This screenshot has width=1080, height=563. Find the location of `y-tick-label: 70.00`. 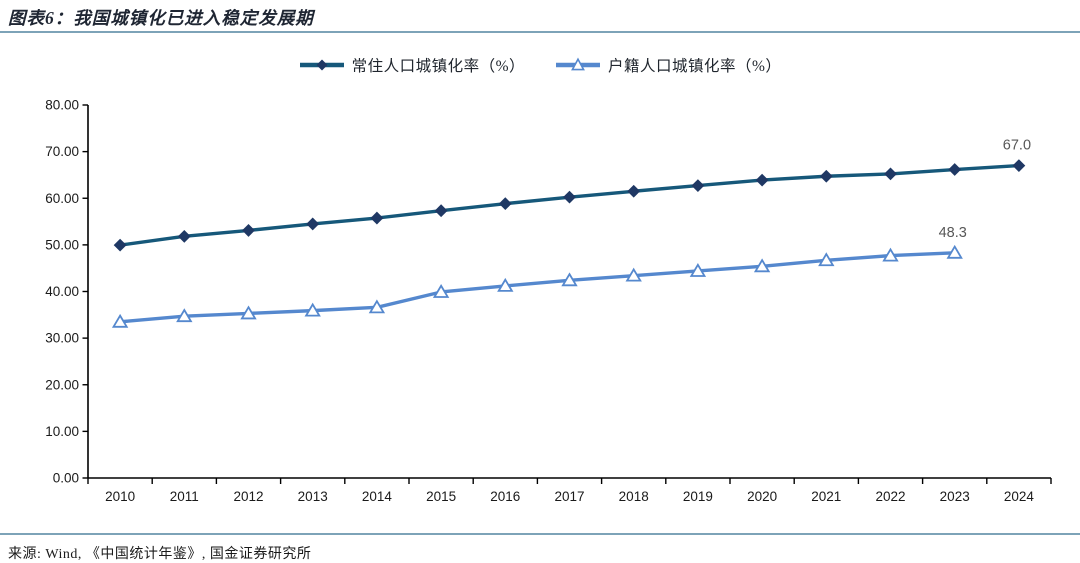

y-tick-label: 70.00 is located at coordinates (62, 151).